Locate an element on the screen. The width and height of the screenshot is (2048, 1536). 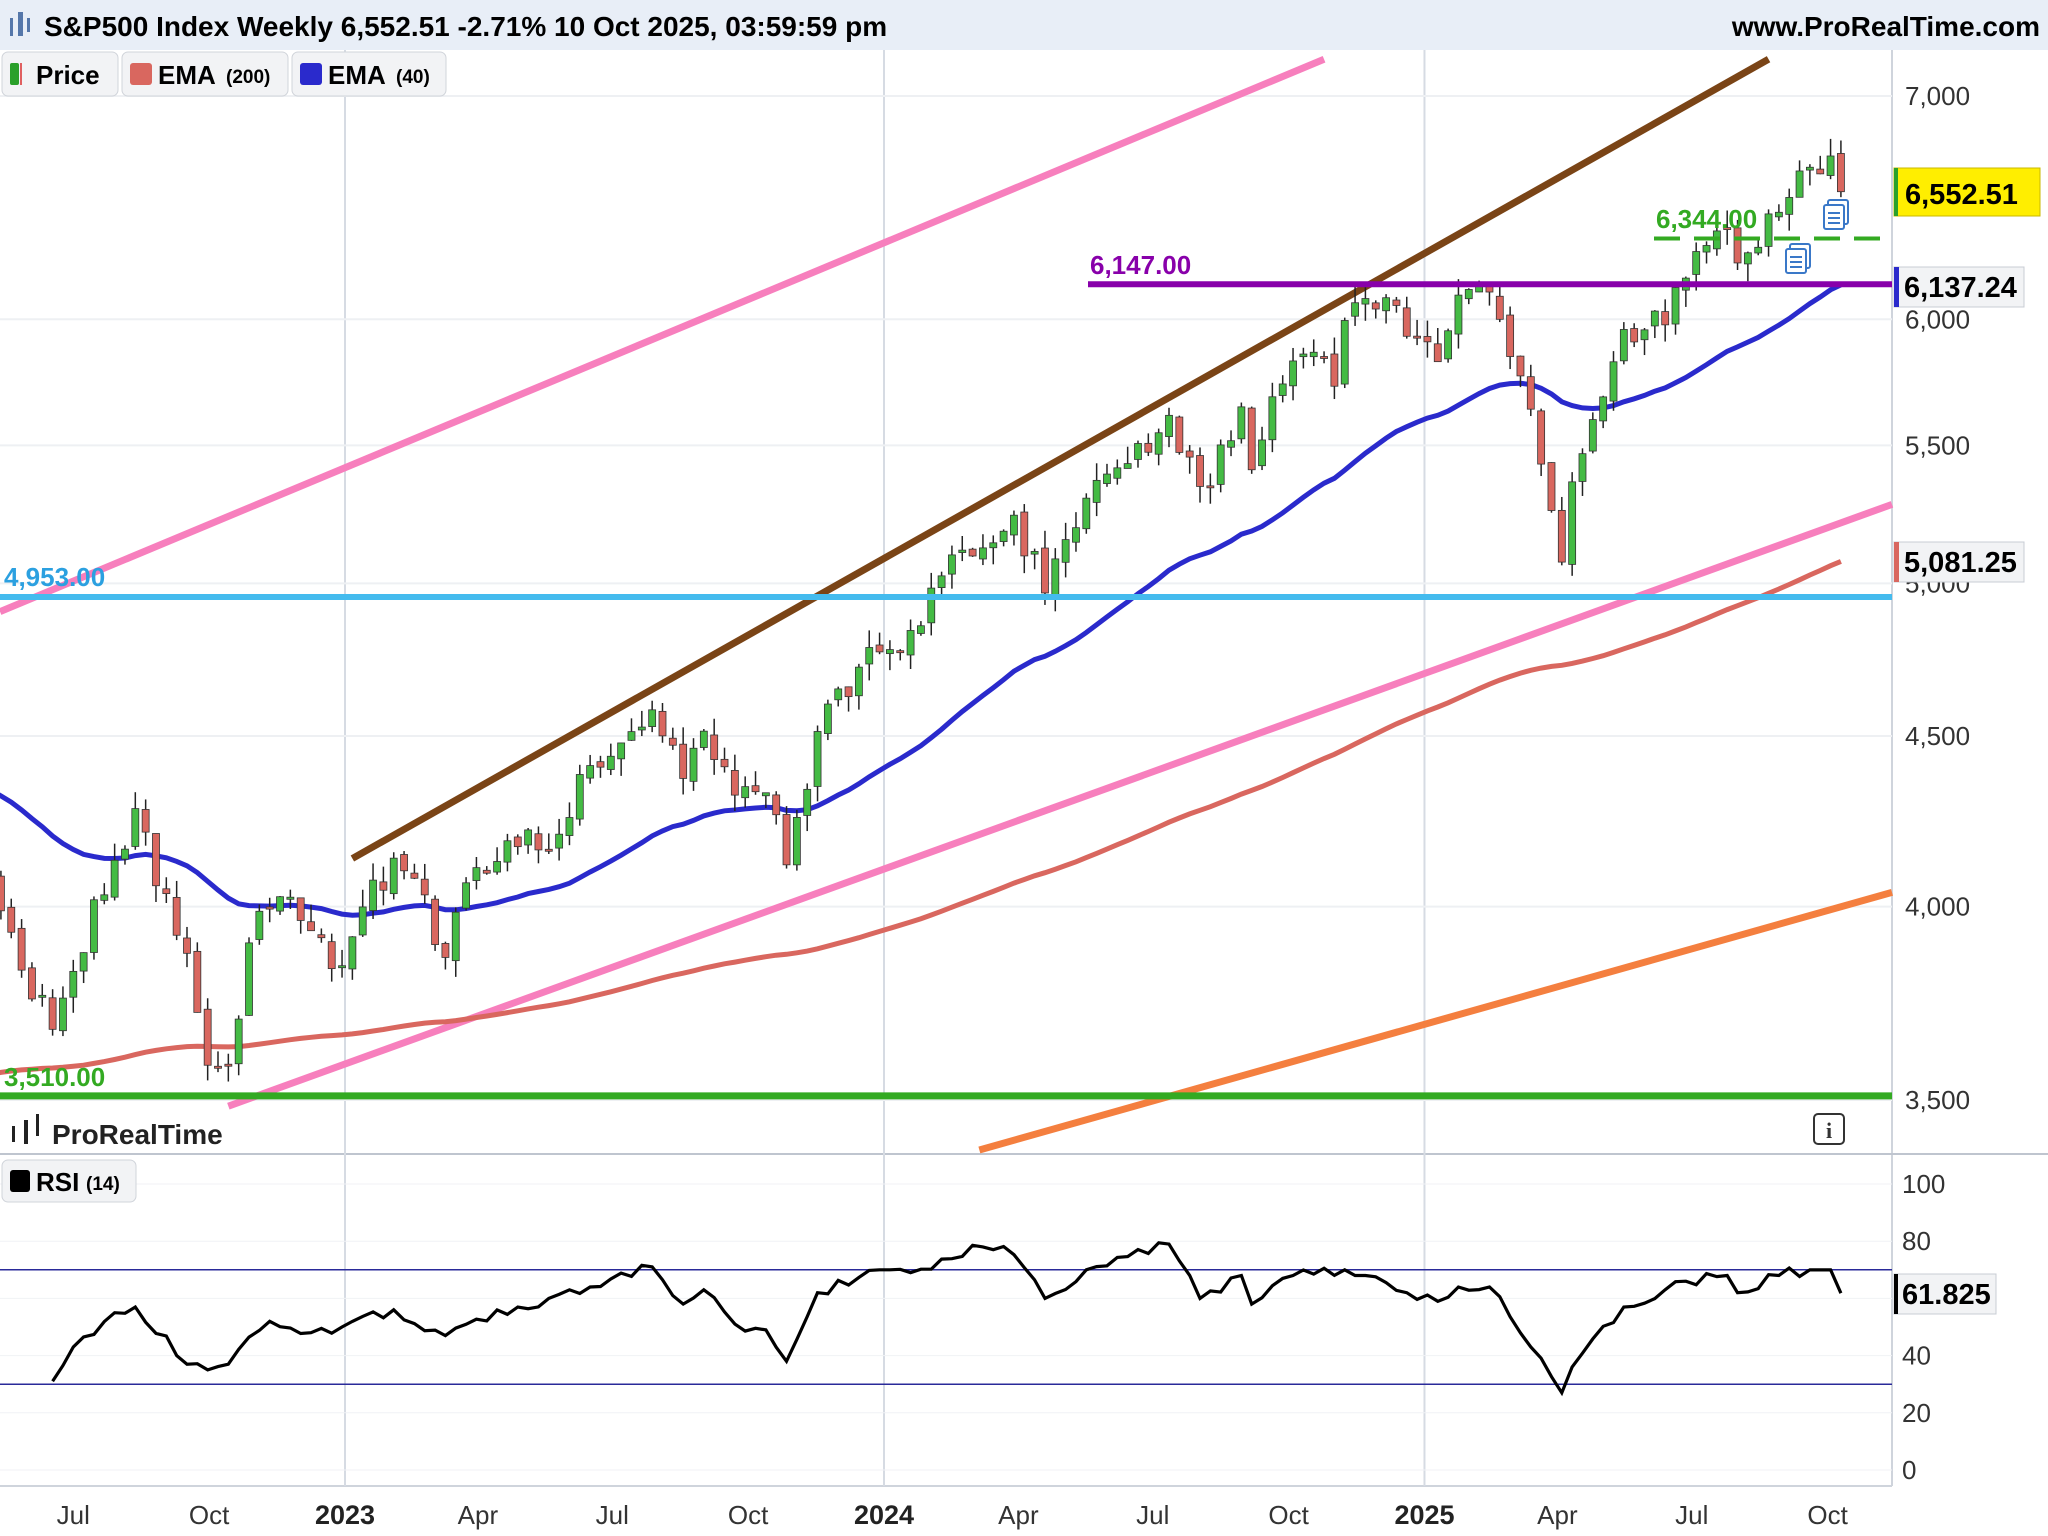
svg-text: i is located at coordinates (1829, 1130).